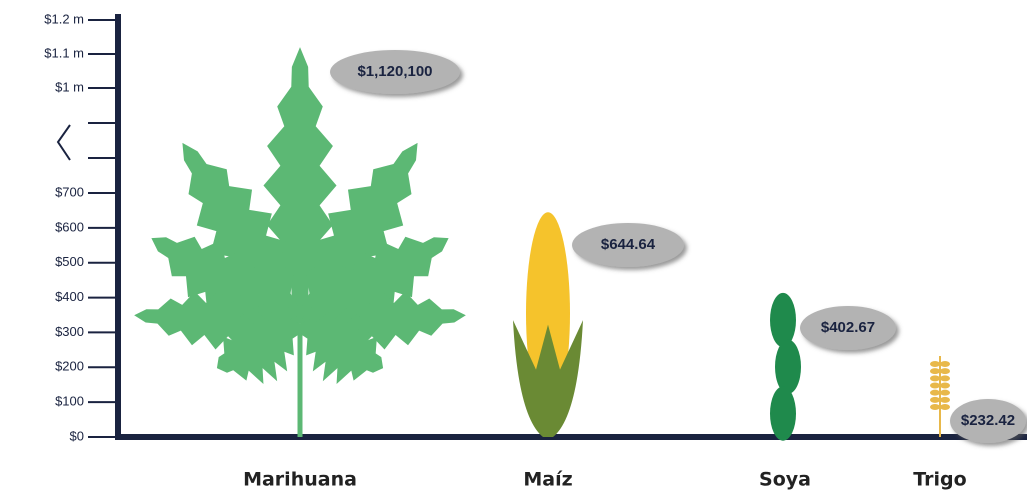 This screenshot has width=1027, height=493. Describe the element at coordinates (547, 480) in the screenshot. I see `category-label: Maíz` at that location.